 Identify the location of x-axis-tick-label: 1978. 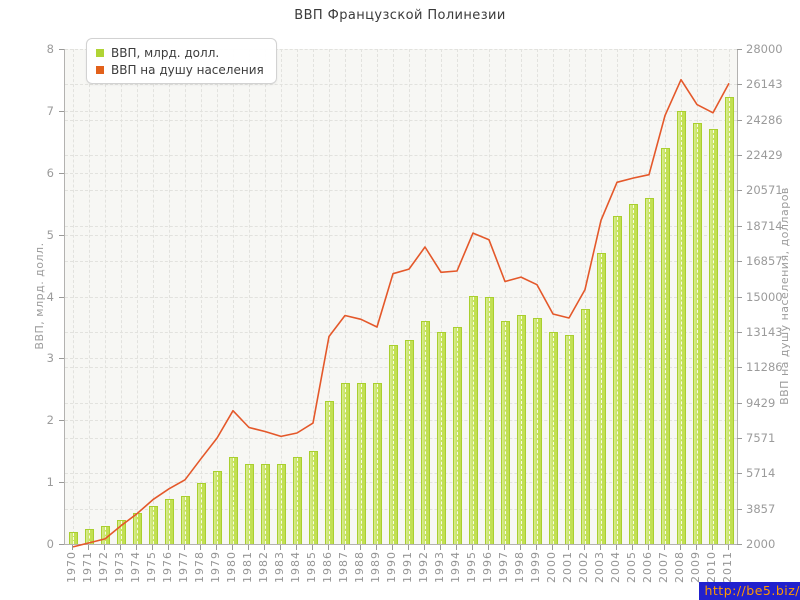
(199, 567).